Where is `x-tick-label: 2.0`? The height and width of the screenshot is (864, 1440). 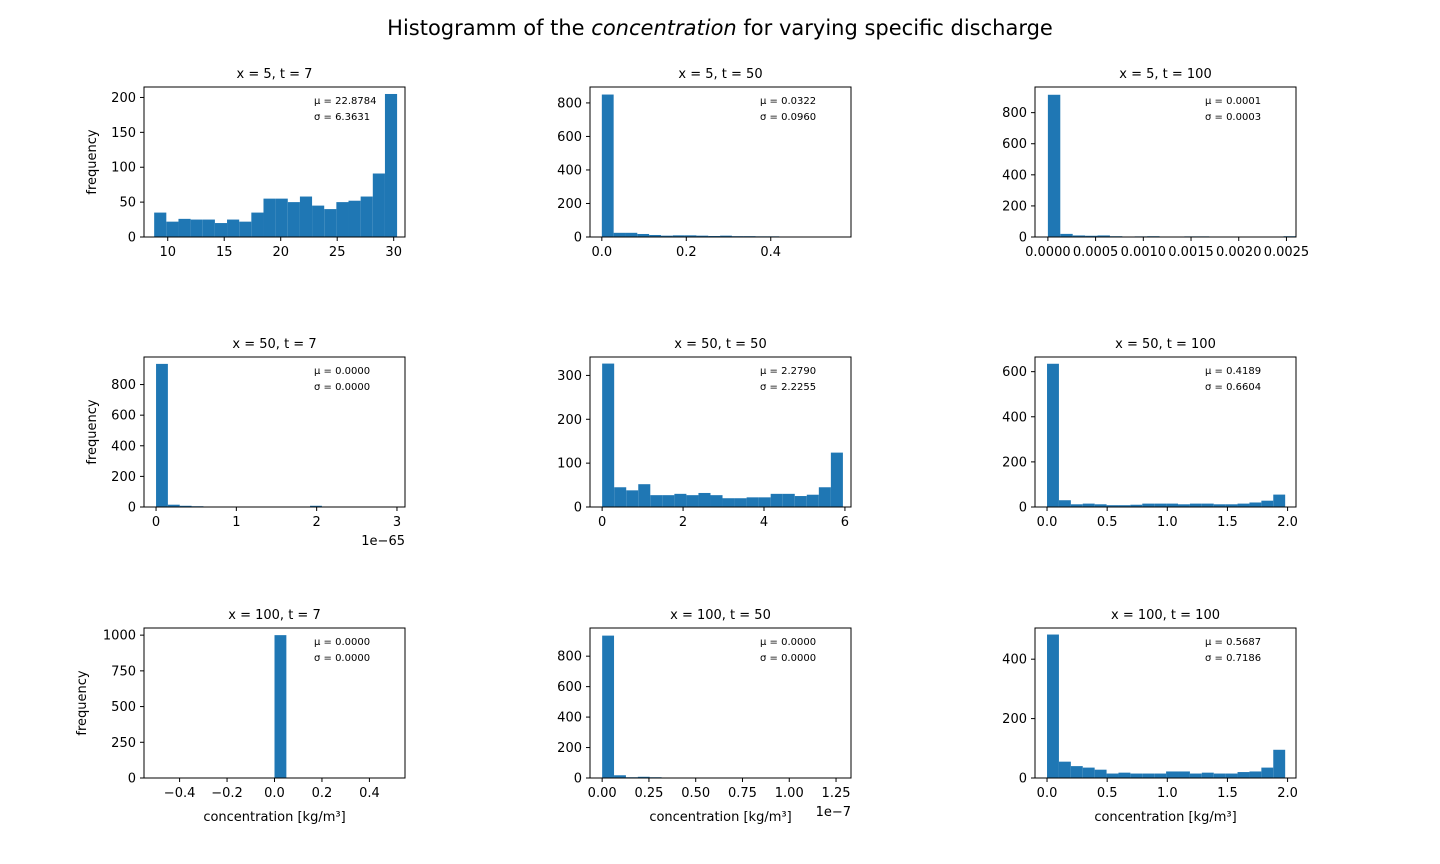 x-tick-label: 2.0 is located at coordinates (1287, 793).